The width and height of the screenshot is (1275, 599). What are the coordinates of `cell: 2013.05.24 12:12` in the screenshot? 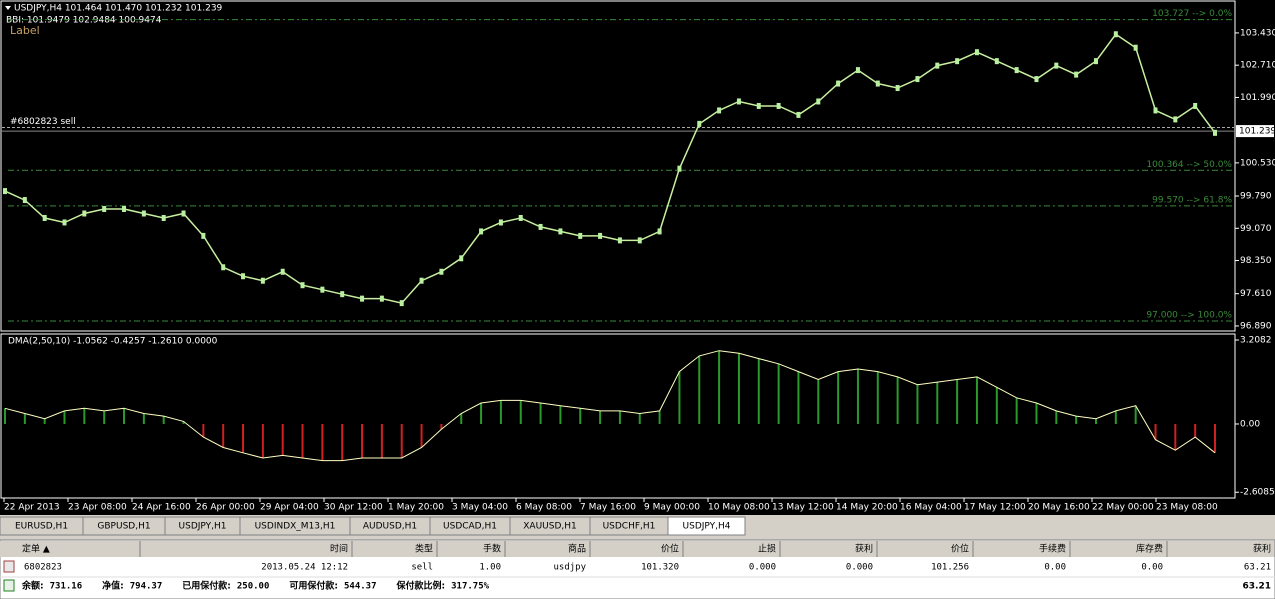 It's located at (304, 568).